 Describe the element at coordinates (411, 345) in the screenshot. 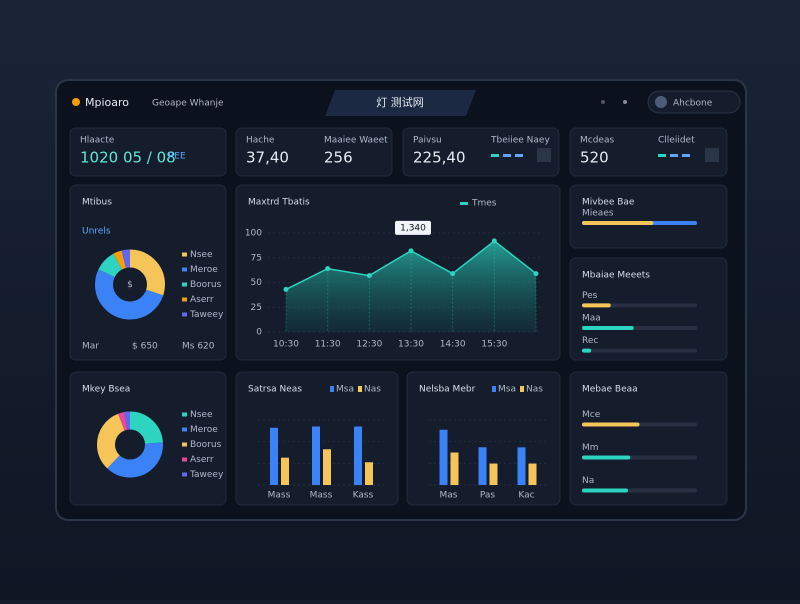

I see `x-tick-label: 13:30` at that location.